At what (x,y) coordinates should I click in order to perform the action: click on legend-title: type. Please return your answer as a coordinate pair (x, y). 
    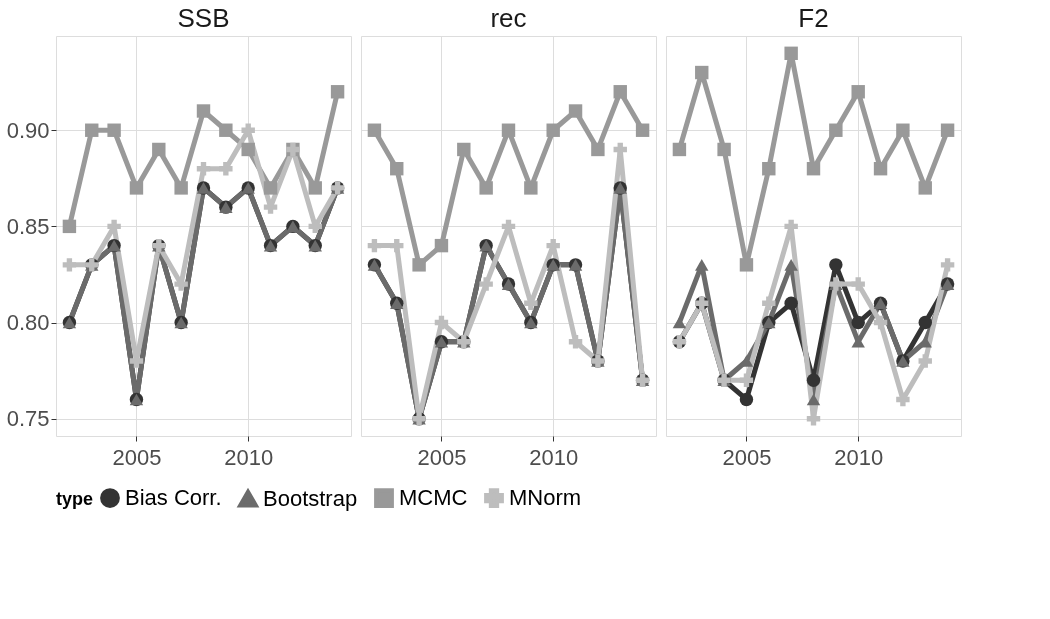
    Looking at the image, I should click on (75, 499).